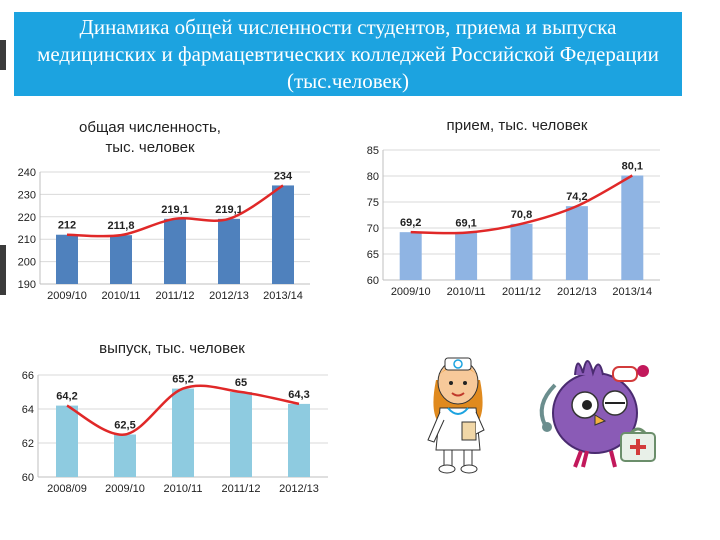 The height and width of the screenshot is (540, 720). What do you see at coordinates (456, 415) in the screenshot?
I see `nurse-illustration` at bounding box center [456, 415].